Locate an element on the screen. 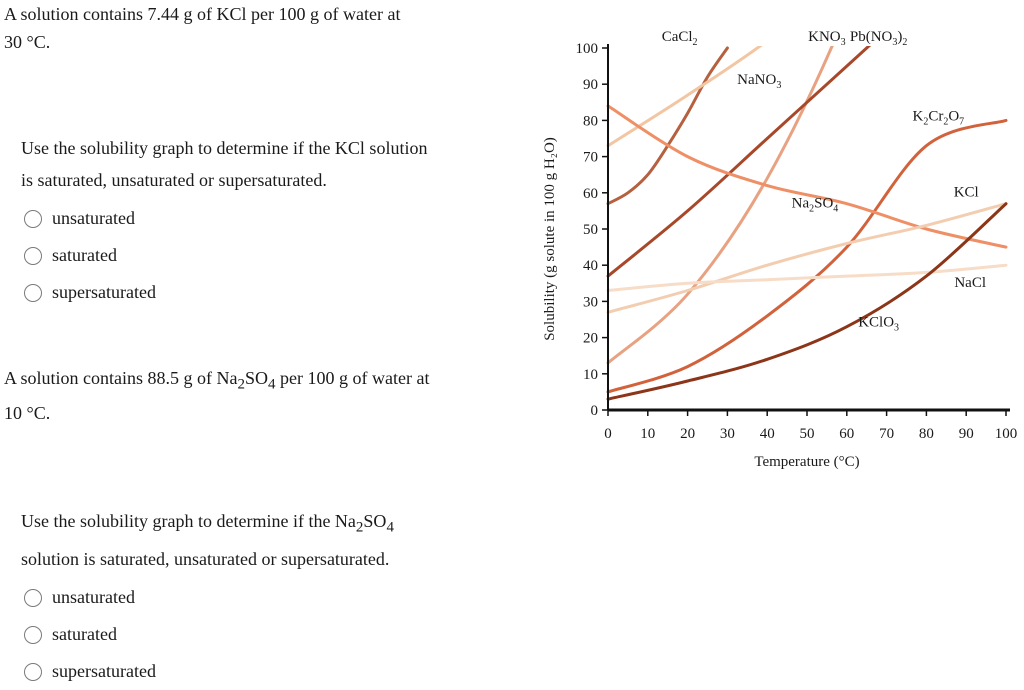 The height and width of the screenshot is (690, 1024). x-tick-label: 80 is located at coordinates (926, 434).